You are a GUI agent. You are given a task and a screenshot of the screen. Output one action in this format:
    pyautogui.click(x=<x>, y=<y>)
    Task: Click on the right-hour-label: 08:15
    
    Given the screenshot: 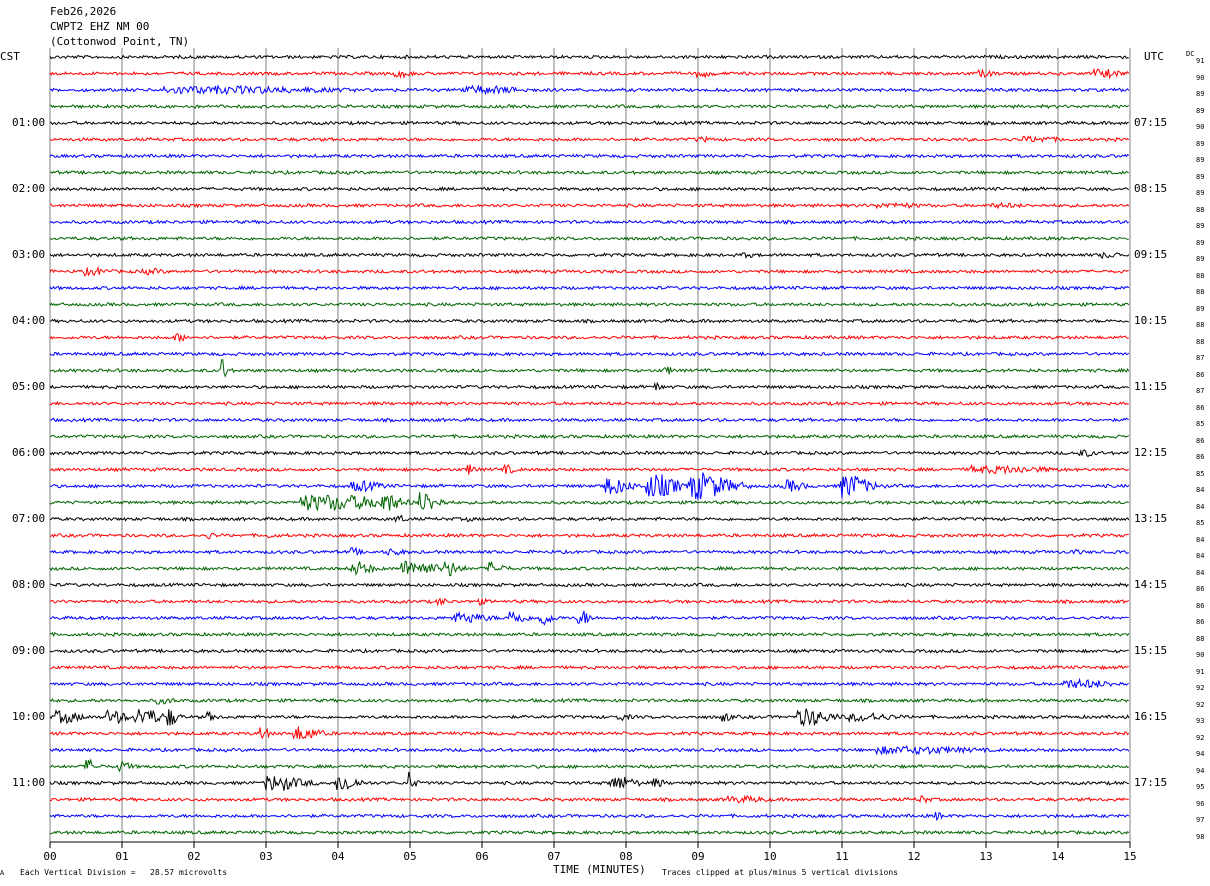 What is the action you would take?
    pyautogui.click(x=1151, y=188)
    